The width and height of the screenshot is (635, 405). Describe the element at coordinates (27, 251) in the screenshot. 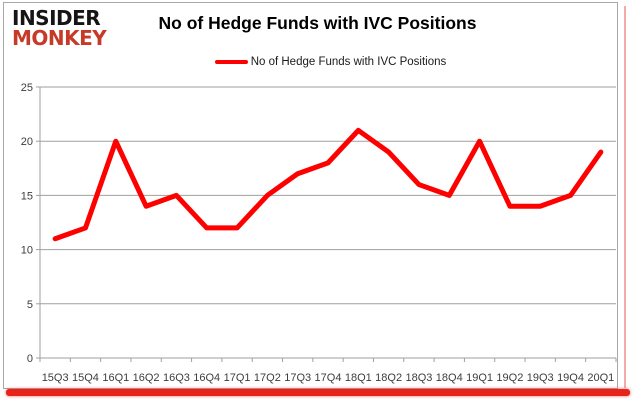

I see `y-axis-tick-label: 10` at that location.